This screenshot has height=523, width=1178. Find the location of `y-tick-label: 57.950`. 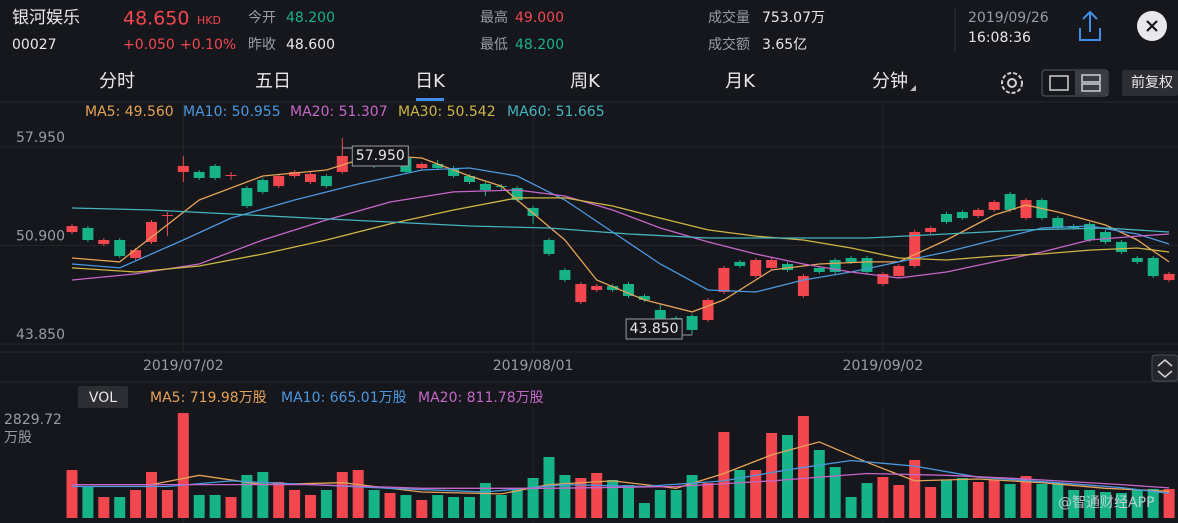

y-tick-label: 57.950 is located at coordinates (40, 138).